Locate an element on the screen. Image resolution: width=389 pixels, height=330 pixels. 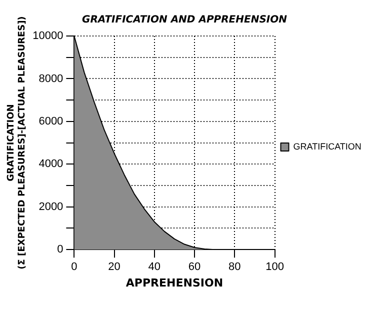
x-tick-label: 100 is located at coordinates (275, 267).